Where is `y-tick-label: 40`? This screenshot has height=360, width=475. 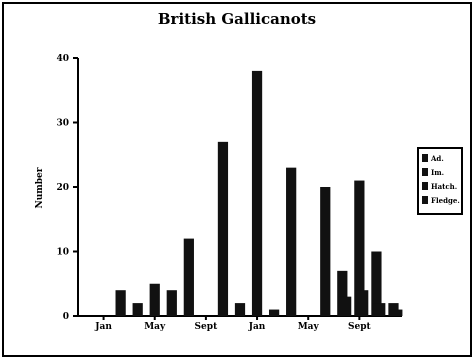 y-tick-label: 40 is located at coordinates (62, 59).